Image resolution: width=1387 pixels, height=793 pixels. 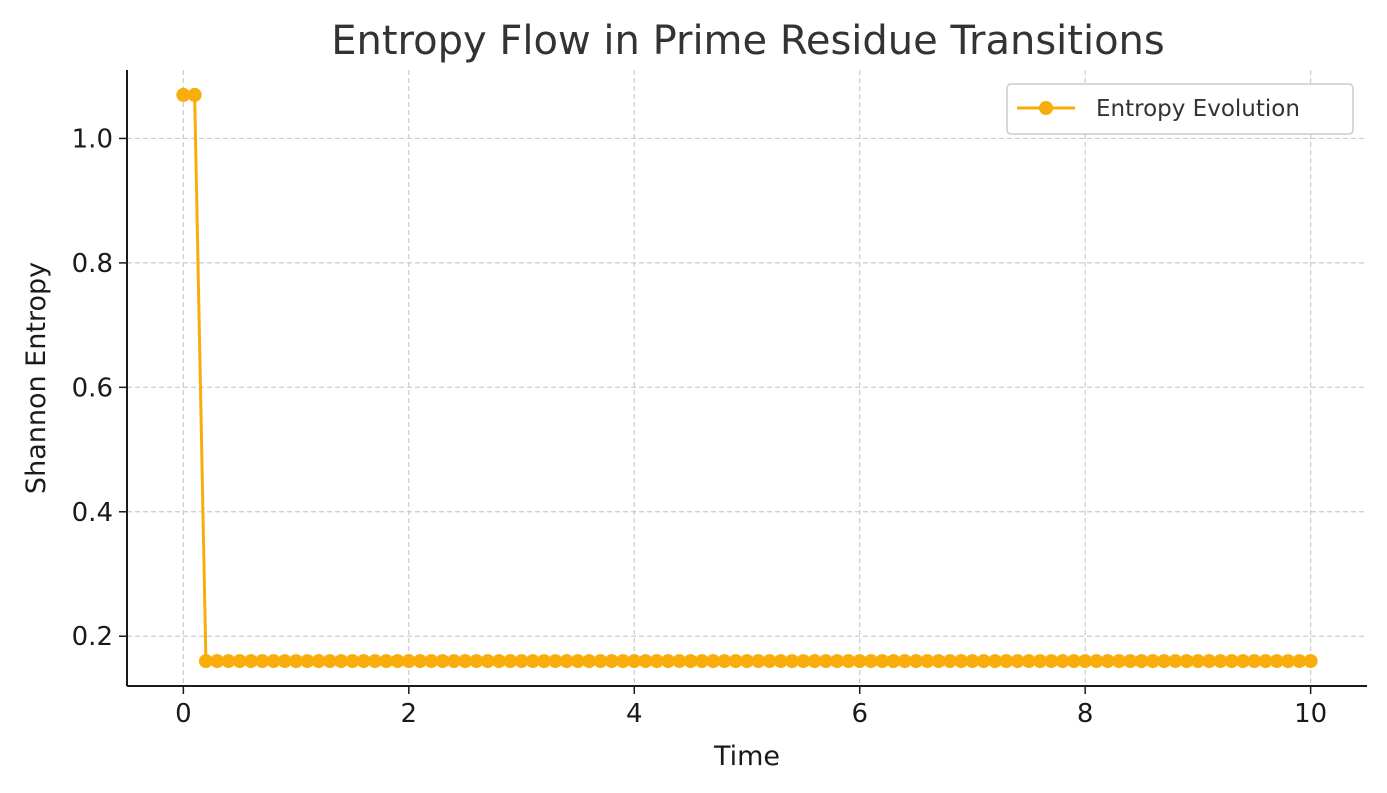 What do you see at coordinates (92, 637) in the screenshot?
I see `y-tick-label: 0.2` at bounding box center [92, 637].